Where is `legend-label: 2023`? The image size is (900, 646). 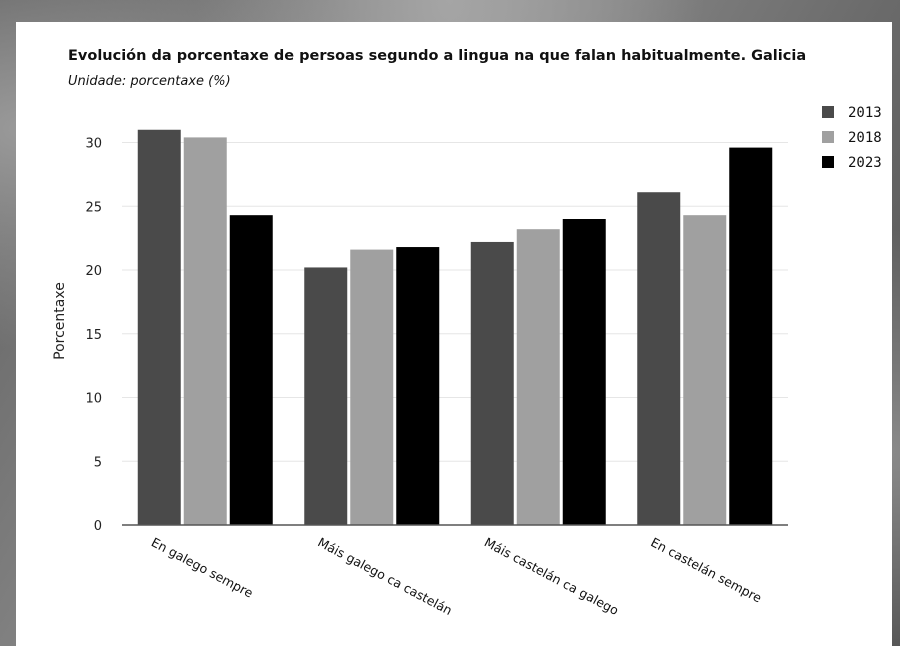
legend-label: 2023 is located at coordinates (865, 163).